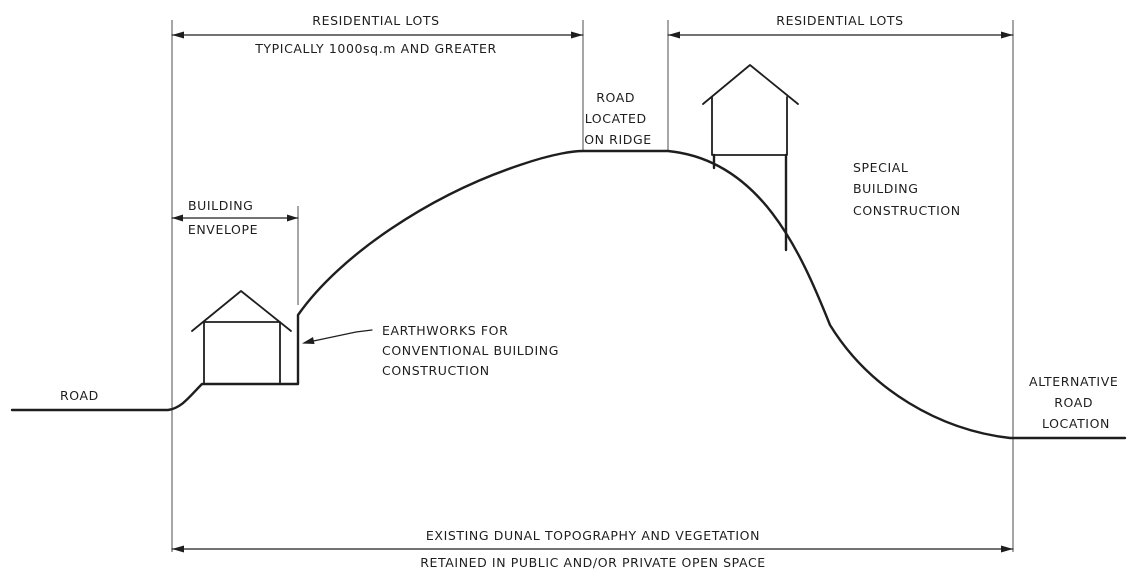 The height and width of the screenshot is (572, 1132). Describe the element at coordinates (223, 229) in the screenshot. I see `building-envelope-line-2: ENVELOPE` at that location.